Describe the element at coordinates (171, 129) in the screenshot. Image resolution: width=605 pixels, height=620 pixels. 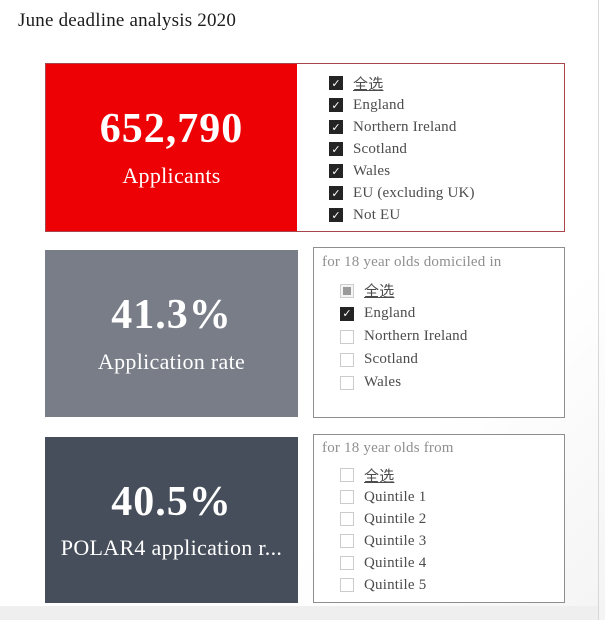
I see `applicants-value: 652,790` at that location.